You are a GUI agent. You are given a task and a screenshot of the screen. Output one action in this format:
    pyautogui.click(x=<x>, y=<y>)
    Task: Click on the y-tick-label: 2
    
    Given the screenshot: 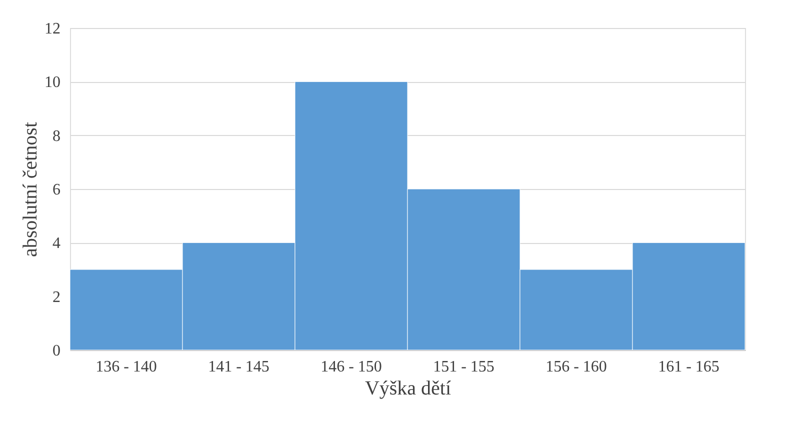 What is the action you would take?
    pyautogui.click(x=56, y=297)
    